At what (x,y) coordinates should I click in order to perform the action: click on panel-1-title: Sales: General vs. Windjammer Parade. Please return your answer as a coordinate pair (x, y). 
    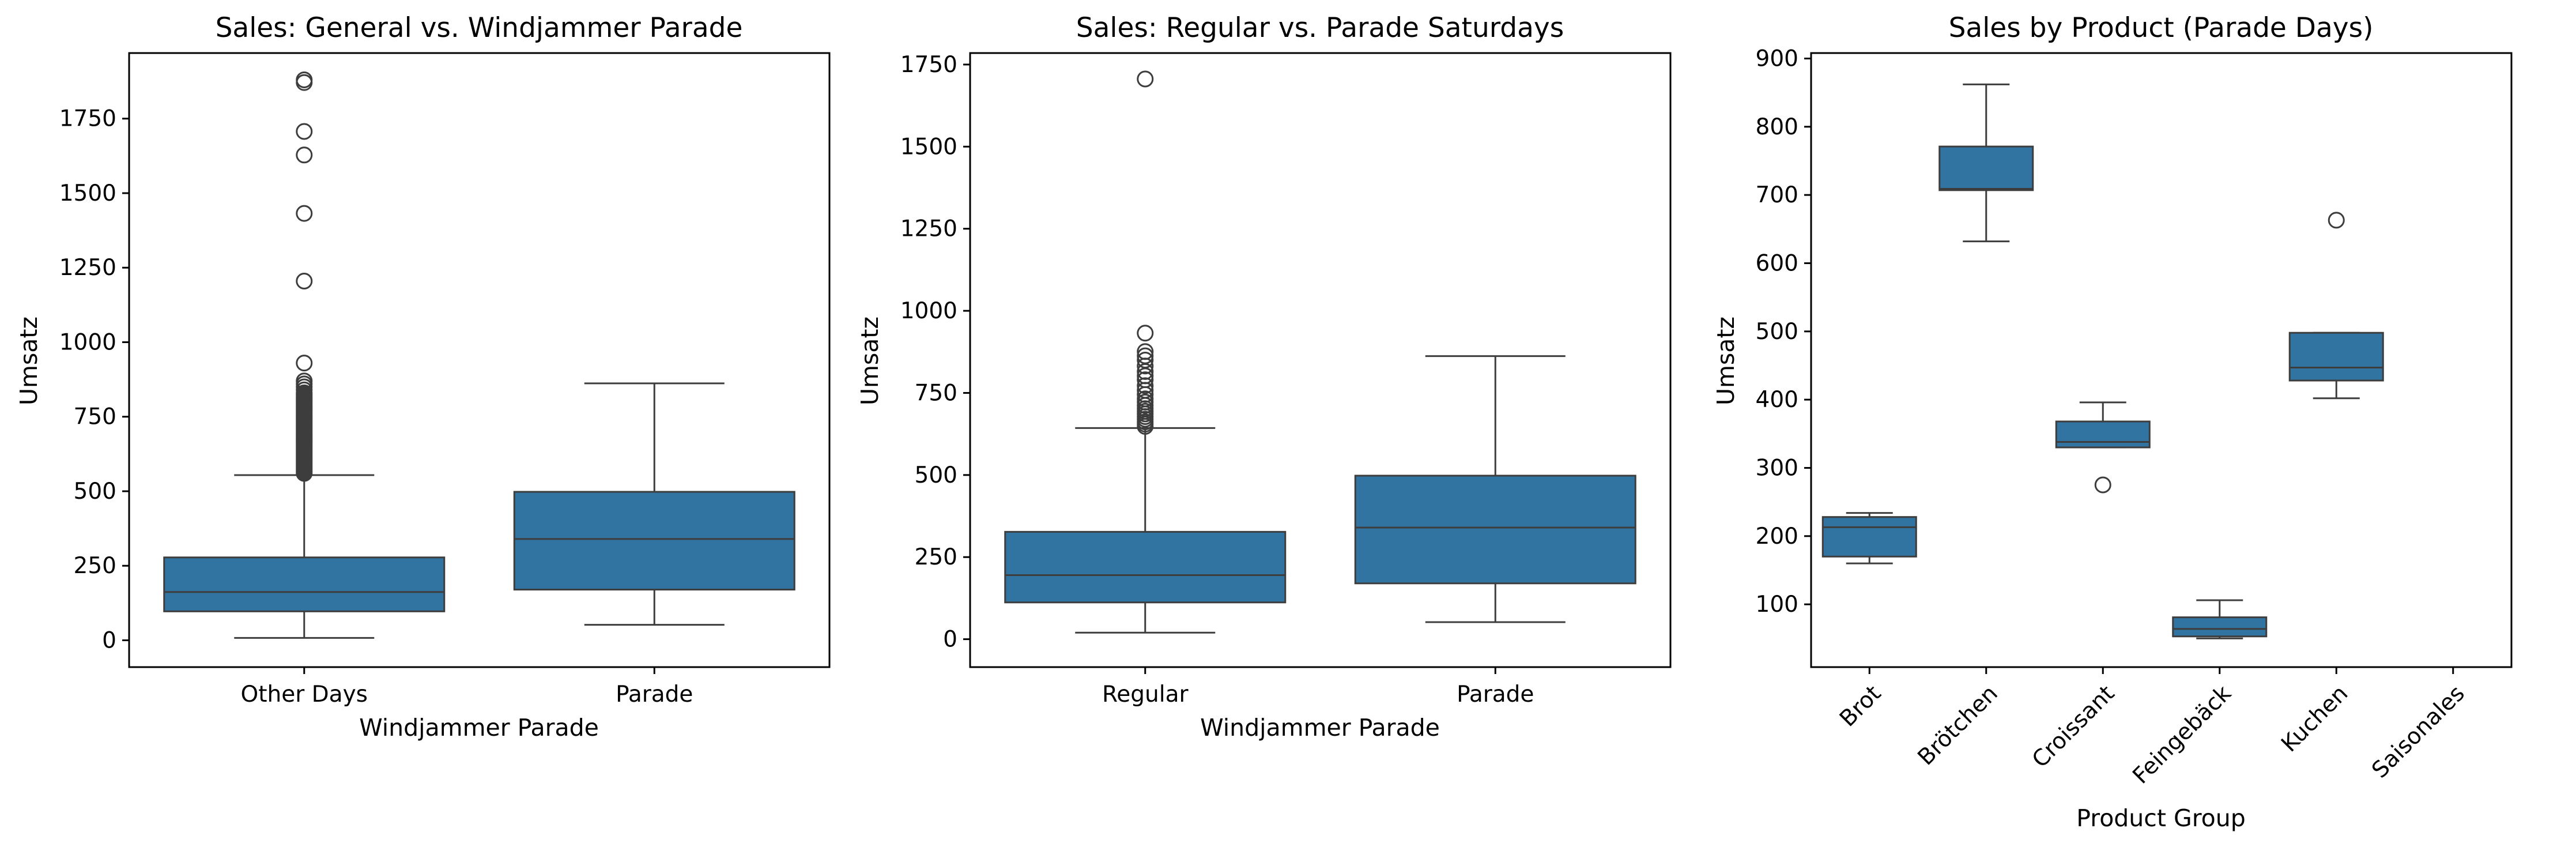
    Looking at the image, I should click on (479, 28).